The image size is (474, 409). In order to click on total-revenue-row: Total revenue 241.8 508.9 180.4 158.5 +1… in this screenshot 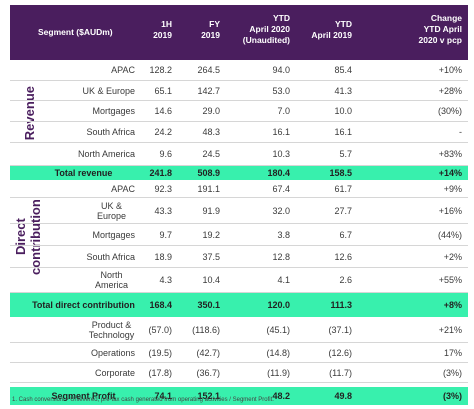, I will do `click(239, 173)`.